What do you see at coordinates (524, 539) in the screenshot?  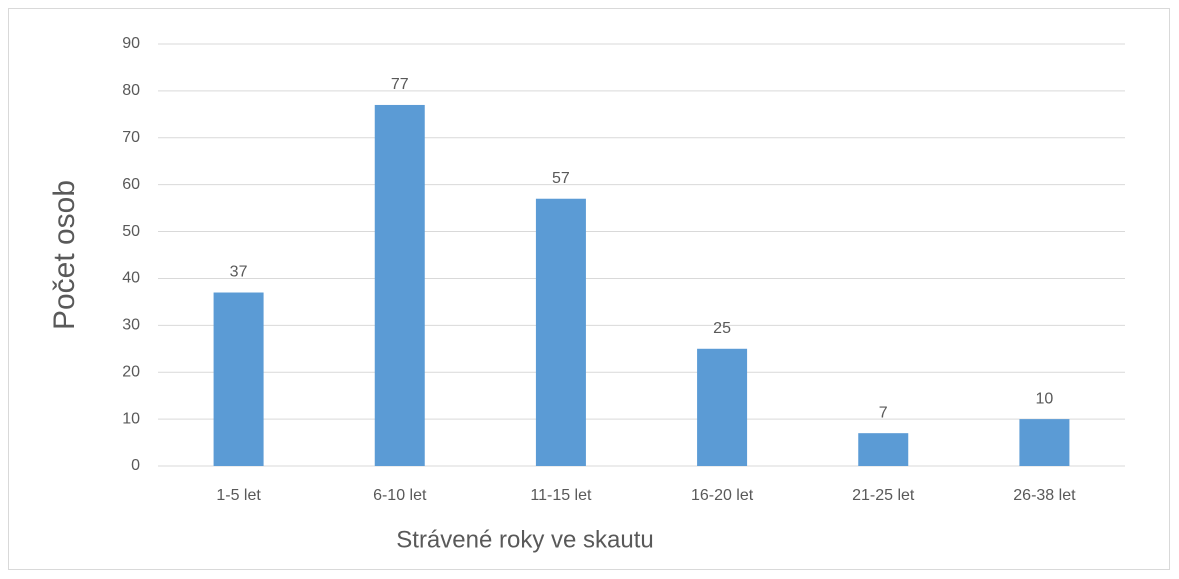 I see `x-axis-title: Strávené roky ve skautu` at bounding box center [524, 539].